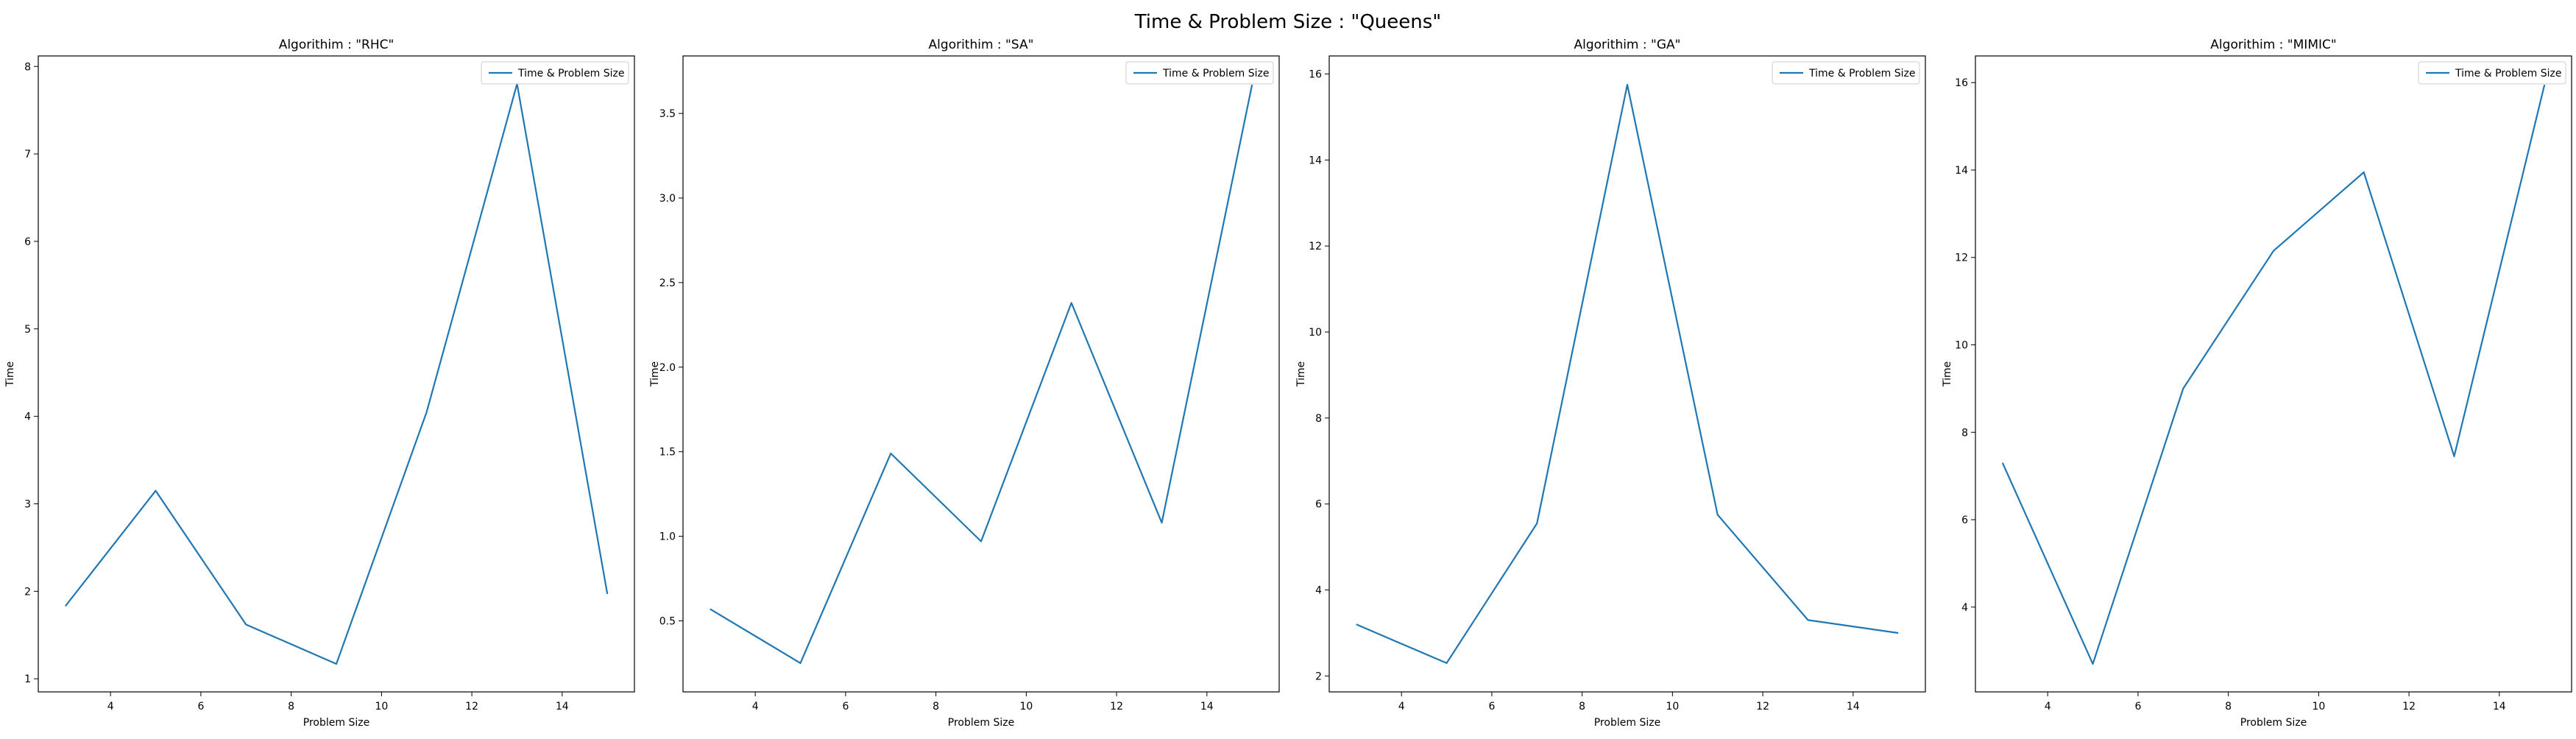 This screenshot has height=739, width=2576. Describe the element at coordinates (667, 537) in the screenshot. I see `y-tick-label: 1.0` at that location.